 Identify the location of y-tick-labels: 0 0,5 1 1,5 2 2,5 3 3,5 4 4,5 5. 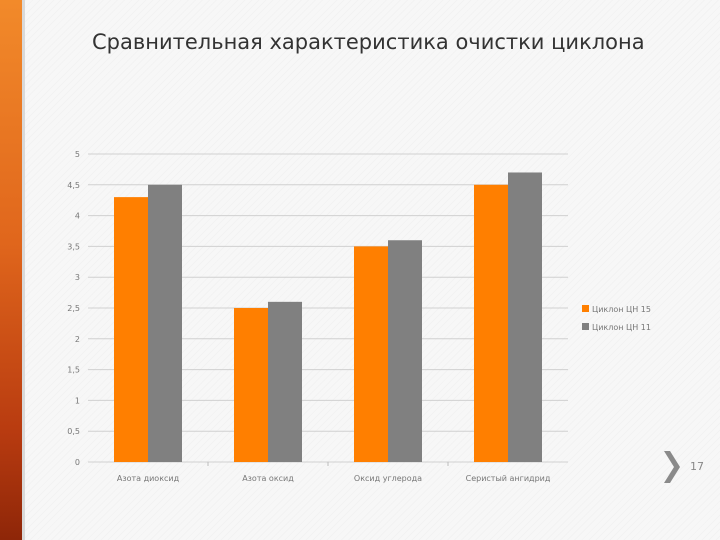
(73, 308).